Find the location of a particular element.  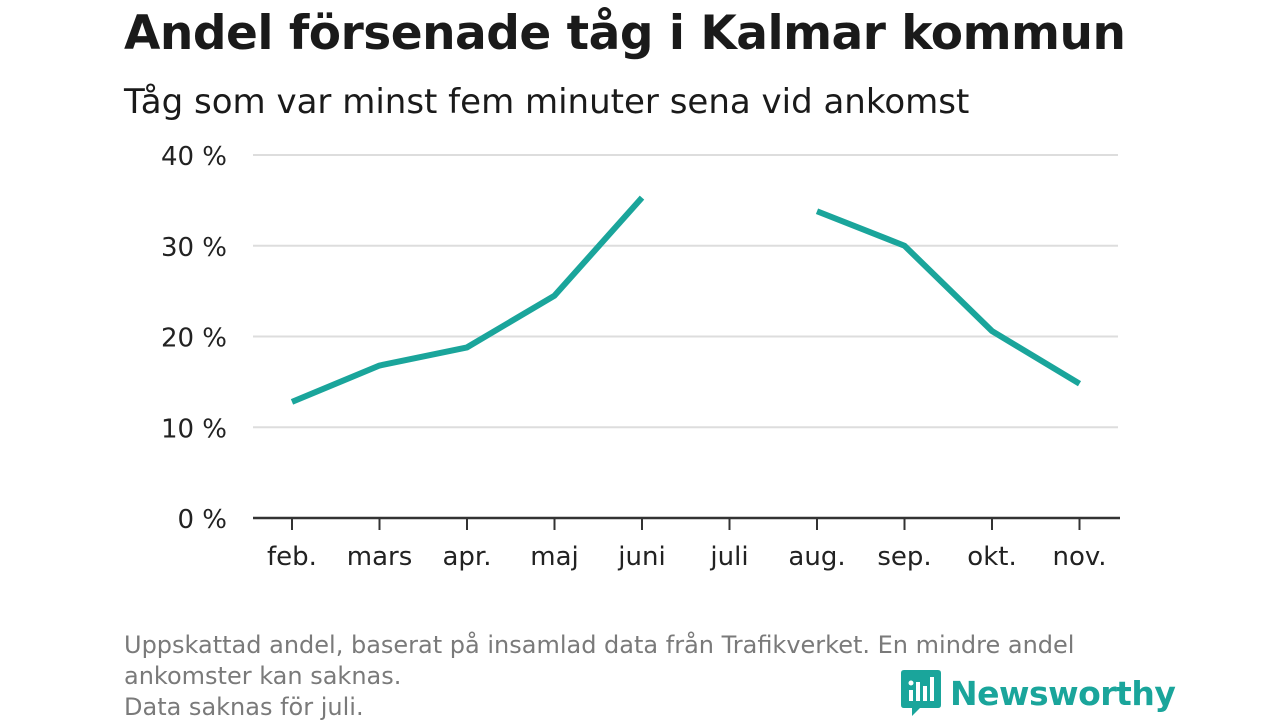

x-tick-label: sep. is located at coordinates (904, 557).